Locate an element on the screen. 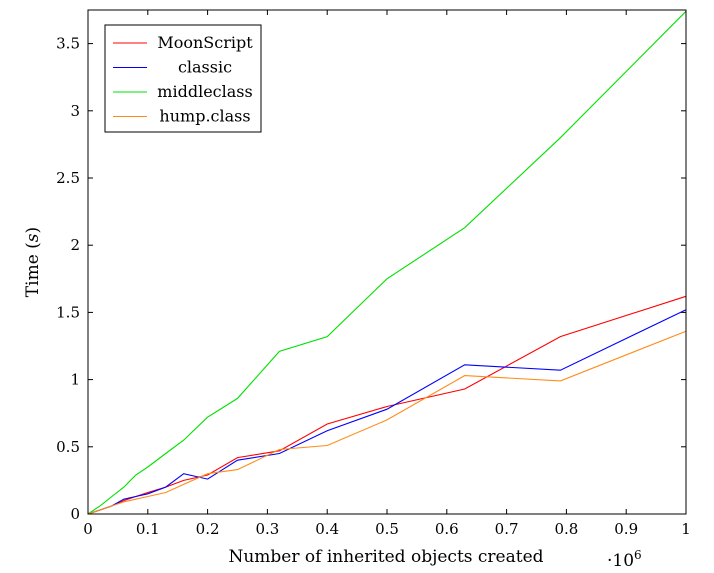 The height and width of the screenshot is (573, 714). x-tick-label: 0.7 is located at coordinates (507, 529).